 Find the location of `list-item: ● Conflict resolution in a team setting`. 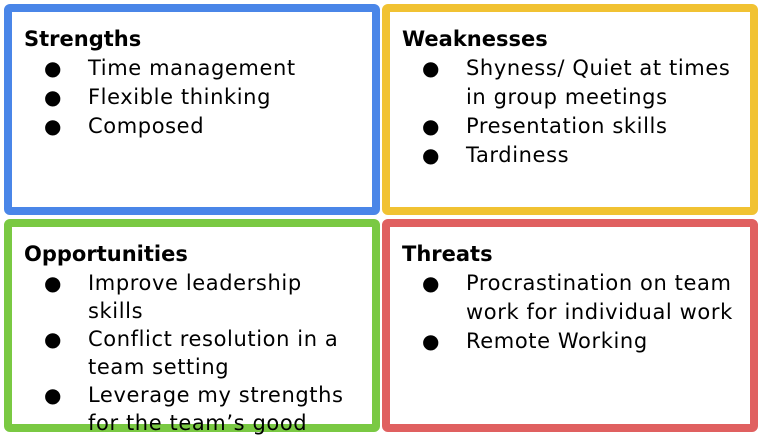

list-item: ● Conflict resolution in a team setting is located at coordinates (192, 353).